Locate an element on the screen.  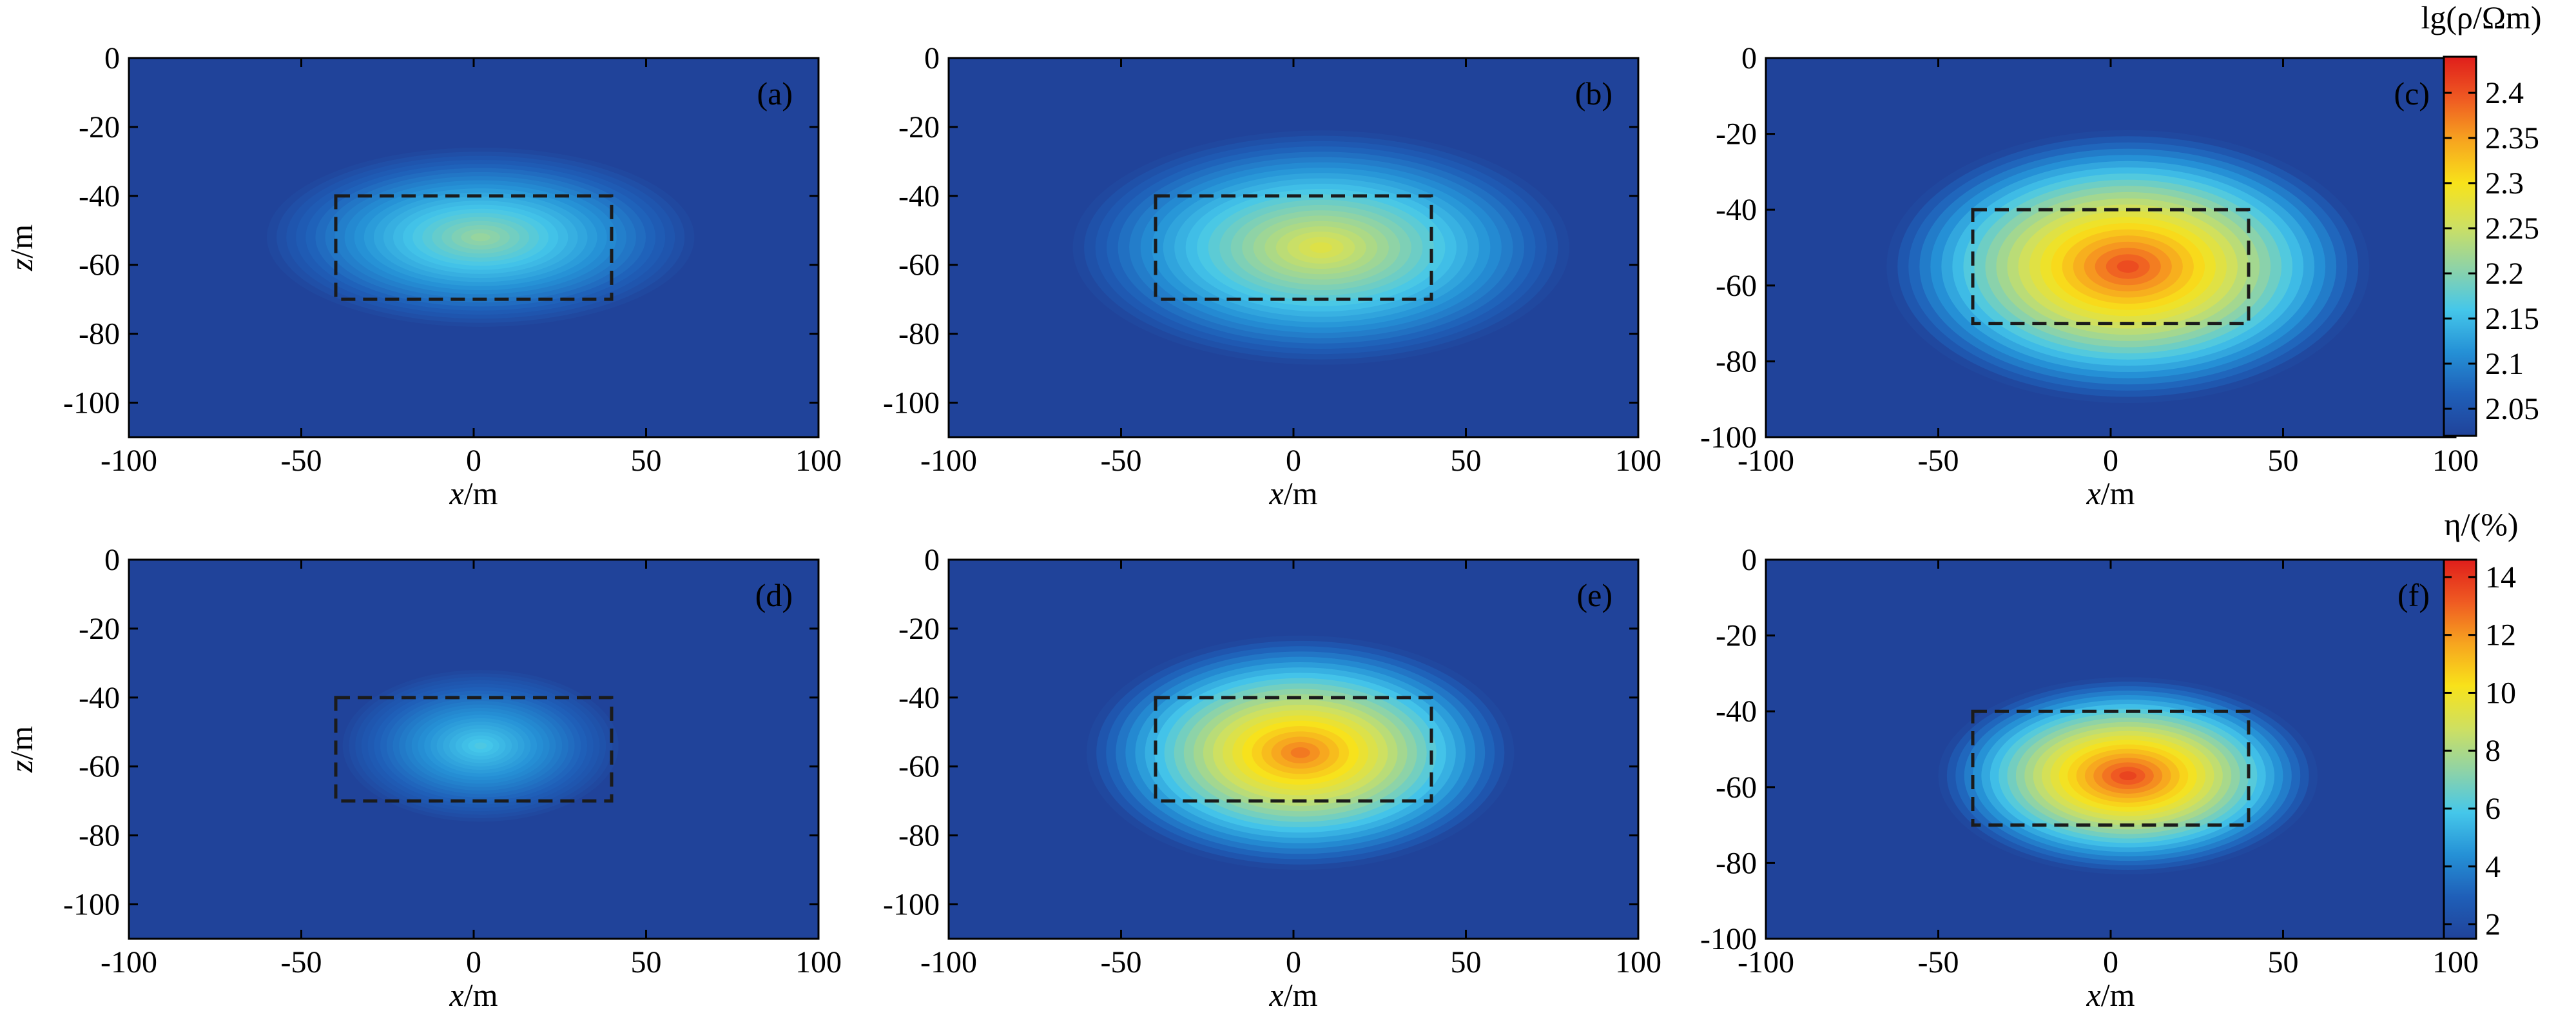
colorbar-tick-label: 6 is located at coordinates (2493, 809).